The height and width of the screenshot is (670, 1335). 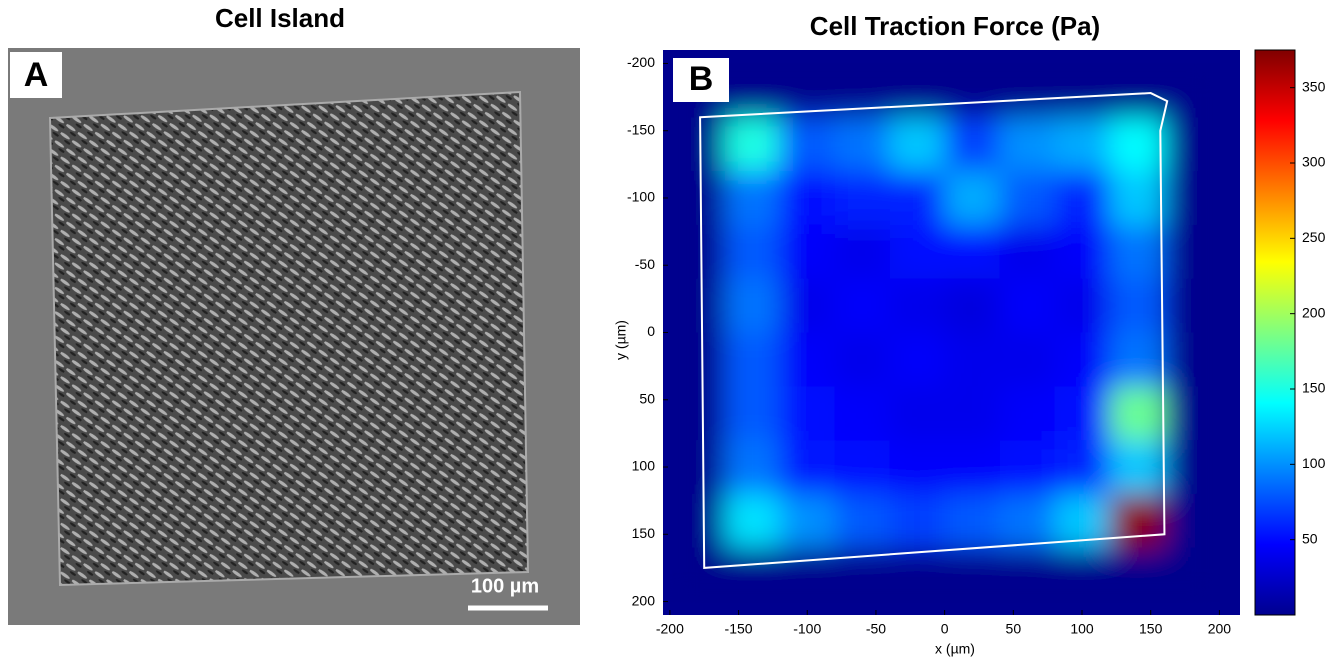 What do you see at coordinates (644, 600) in the screenshot?
I see `y-tick-label: 200` at bounding box center [644, 600].